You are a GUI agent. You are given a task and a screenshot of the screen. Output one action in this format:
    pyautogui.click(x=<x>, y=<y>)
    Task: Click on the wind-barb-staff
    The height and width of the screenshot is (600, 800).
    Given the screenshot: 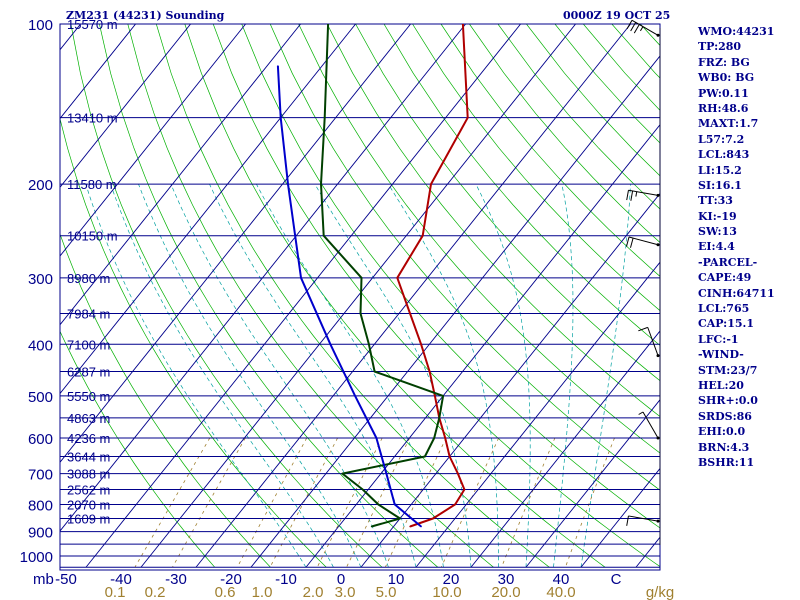 What is the action you would take?
    pyautogui.click(x=643, y=241)
    